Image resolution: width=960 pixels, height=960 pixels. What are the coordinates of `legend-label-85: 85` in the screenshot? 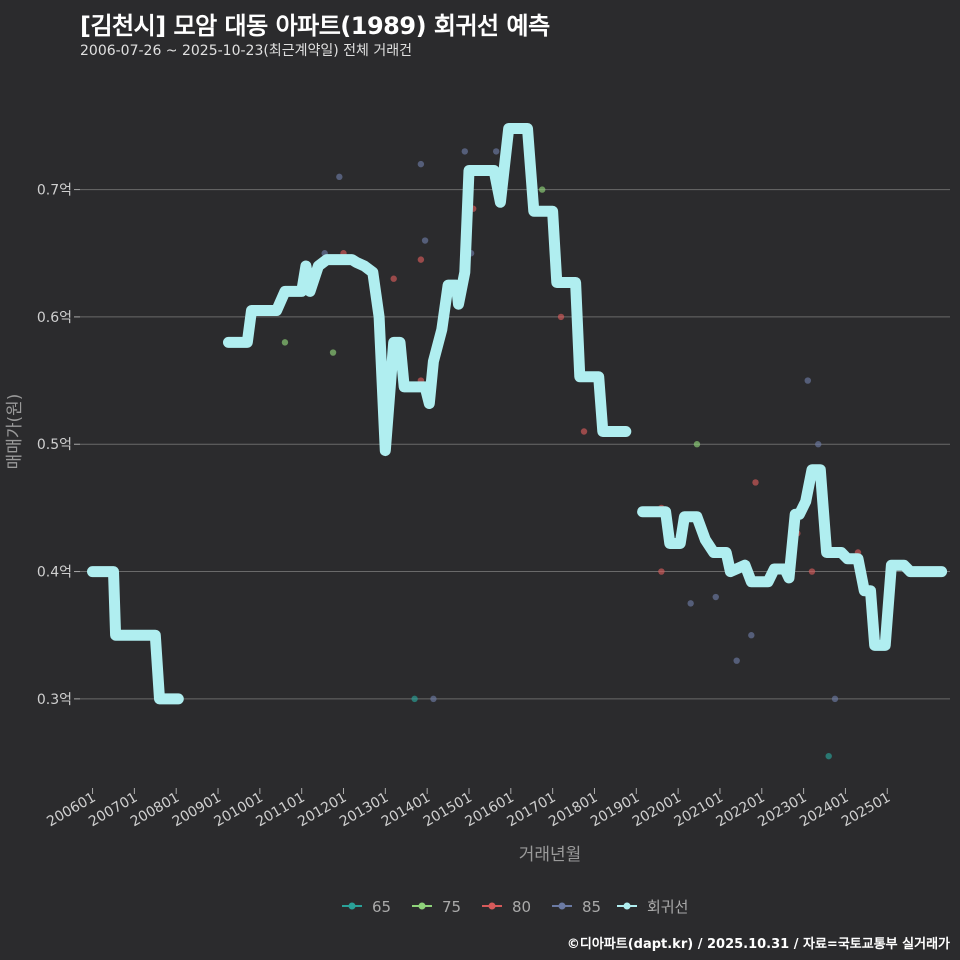 It's located at (591, 907).